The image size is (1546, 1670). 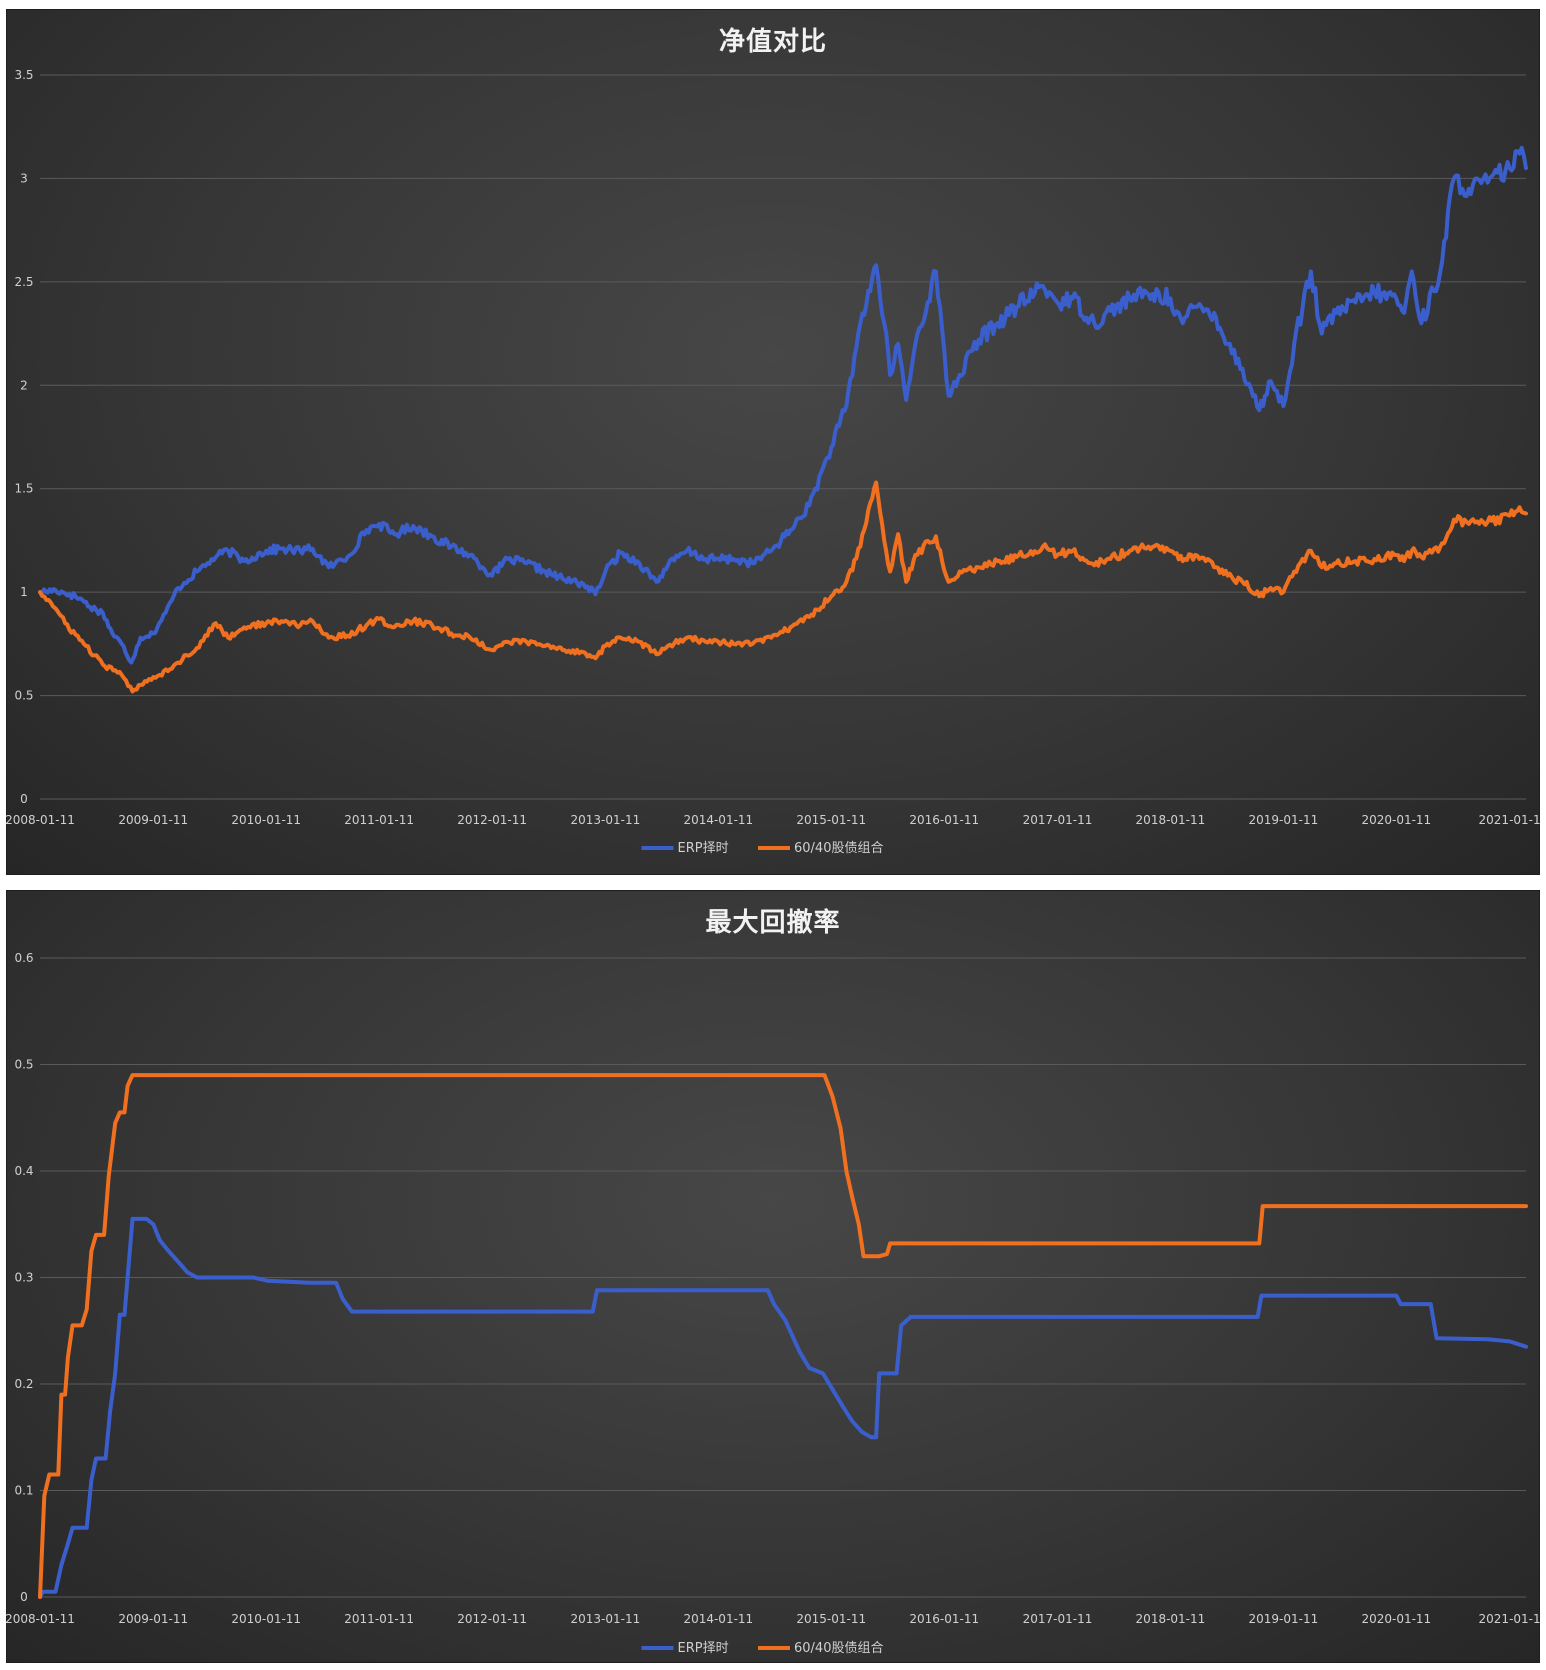 I want to click on y-tick-label: 3.5, so click(x=23, y=75).